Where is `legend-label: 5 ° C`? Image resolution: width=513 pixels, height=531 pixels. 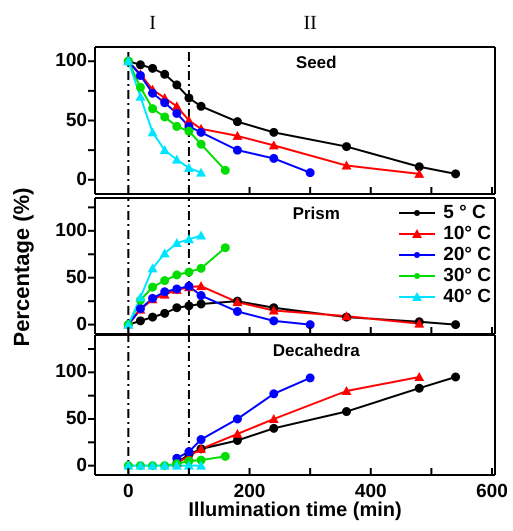
legend-label: 5 ° C is located at coordinates (464, 213).